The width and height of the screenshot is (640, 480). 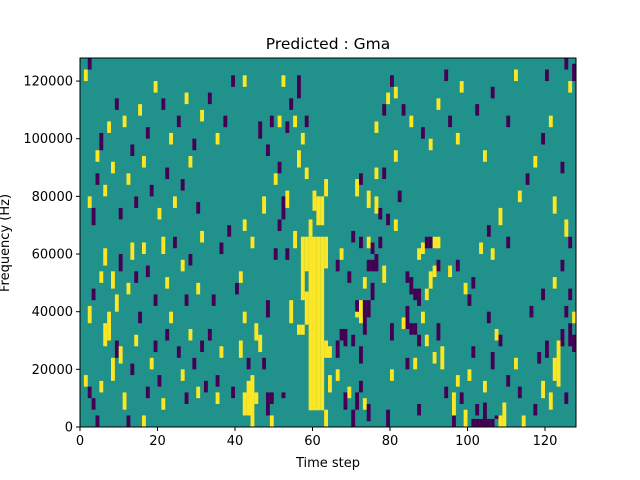 What do you see at coordinates (157, 441) in the screenshot?
I see `x-tick-label: 20` at bounding box center [157, 441].